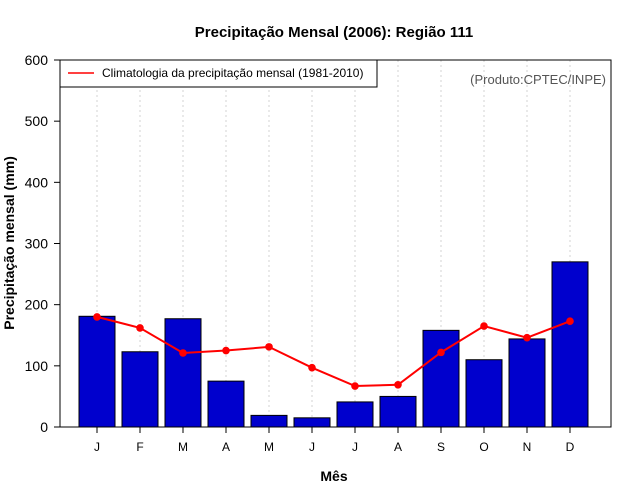 The height and width of the screenshot is (500, 640). Describe the element at coordinates (538, 79) in the screenshot. I see `credit-text: (Produto:CPTEC/INPE)` at that location.